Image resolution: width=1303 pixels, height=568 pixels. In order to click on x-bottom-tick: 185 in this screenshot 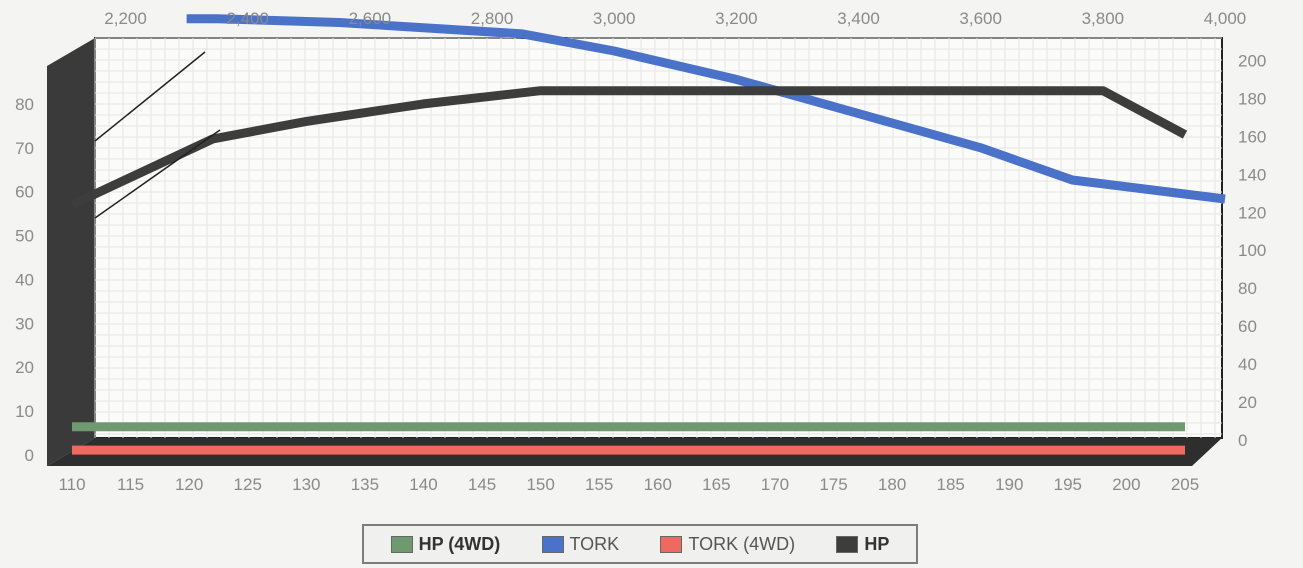, I will do `click(950, 484)`.